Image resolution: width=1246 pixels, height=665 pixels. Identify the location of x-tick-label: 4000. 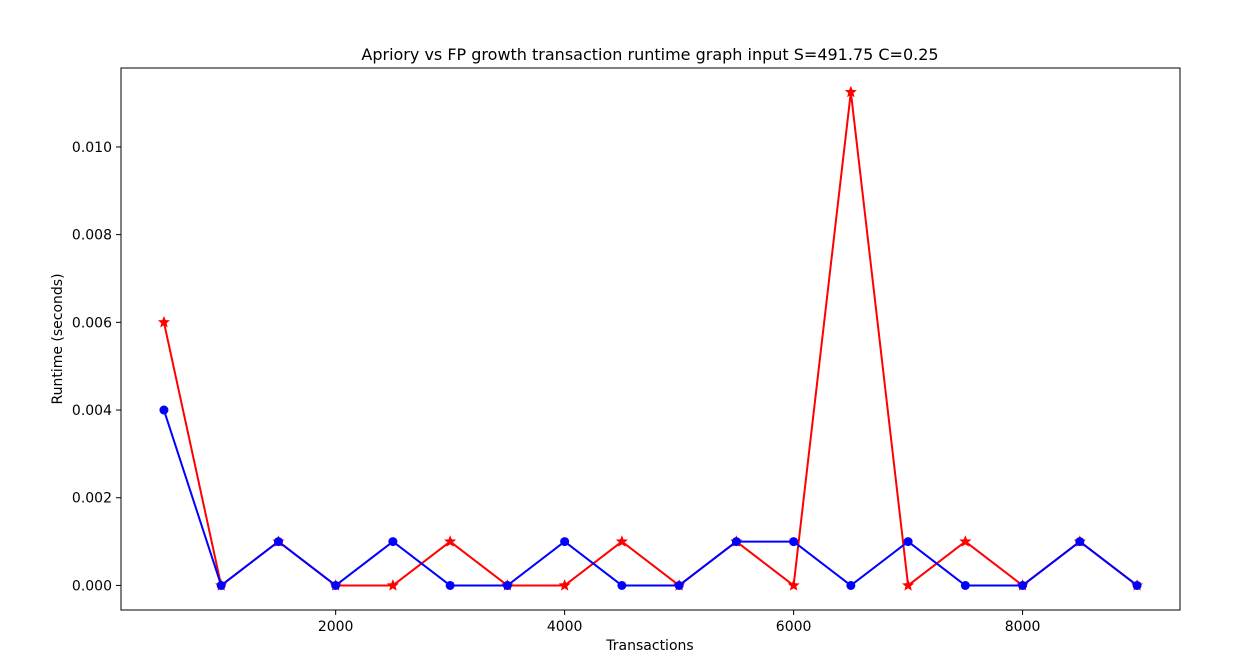
(565, 627).